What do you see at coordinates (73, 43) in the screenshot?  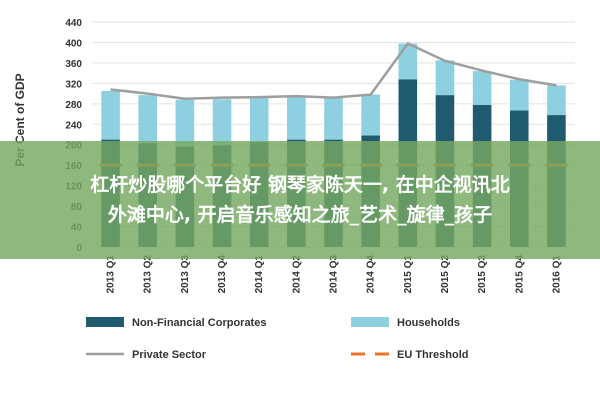 I see `y-tick-label: 400` at bounding box center [73, 43].